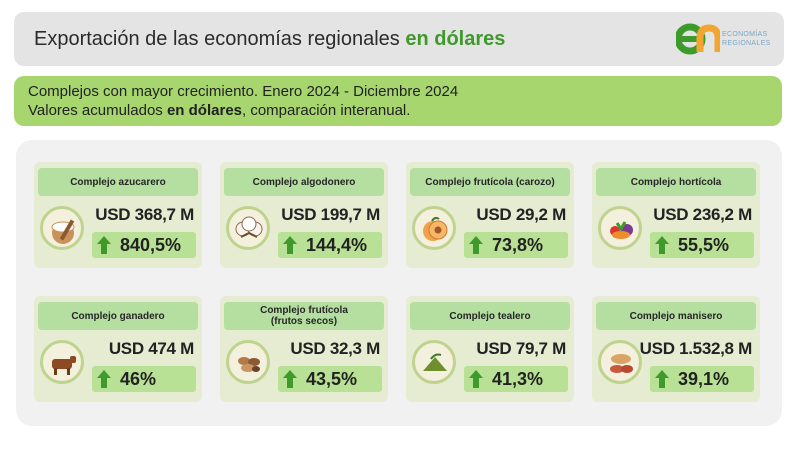 Image resolution: width=800 pixels, height=449 pixels. I want to click on growth-value: 39,1%, so click(704, 379).